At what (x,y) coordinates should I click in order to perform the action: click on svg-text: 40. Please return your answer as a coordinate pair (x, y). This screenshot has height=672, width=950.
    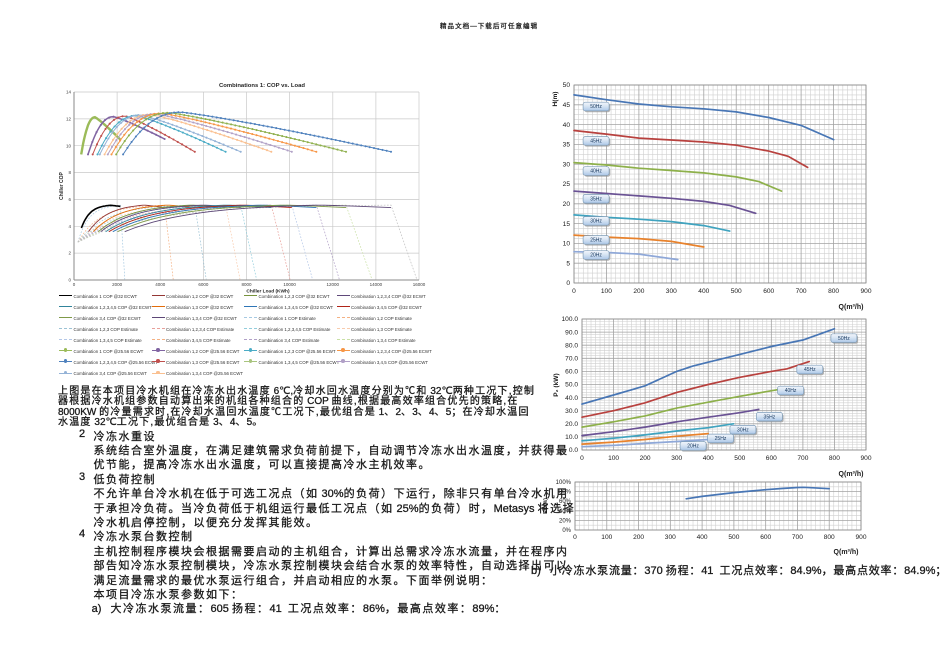
    Looking at the image, I should click on (567, 125).